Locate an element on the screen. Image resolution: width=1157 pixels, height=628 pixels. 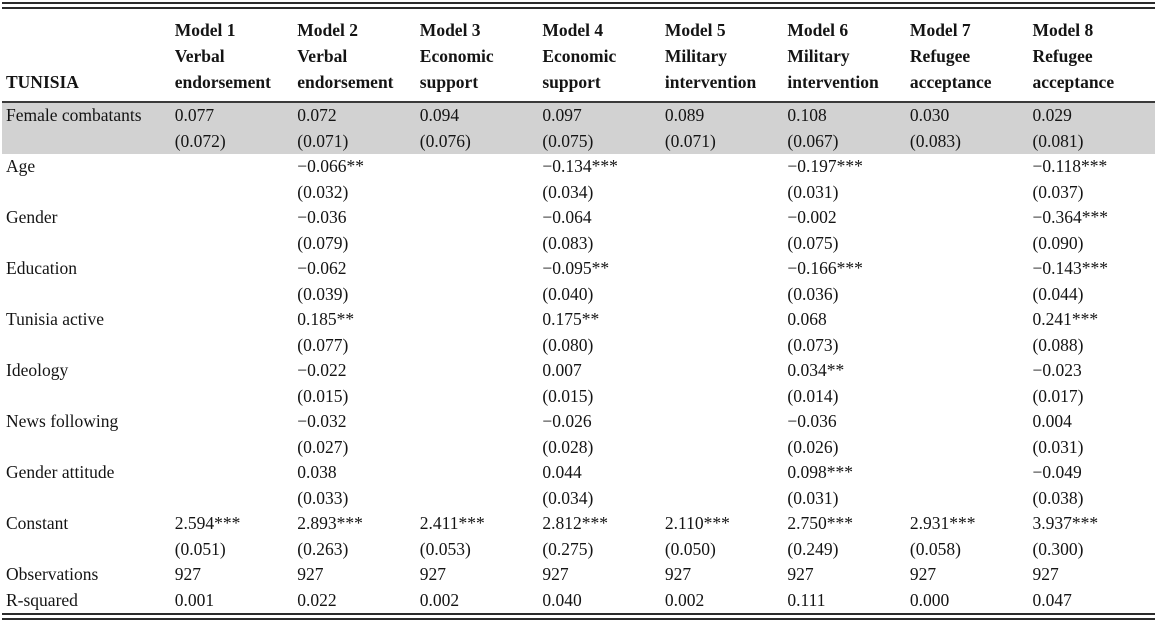
se-cell: (0.027) is located at coordinates (323, 446).